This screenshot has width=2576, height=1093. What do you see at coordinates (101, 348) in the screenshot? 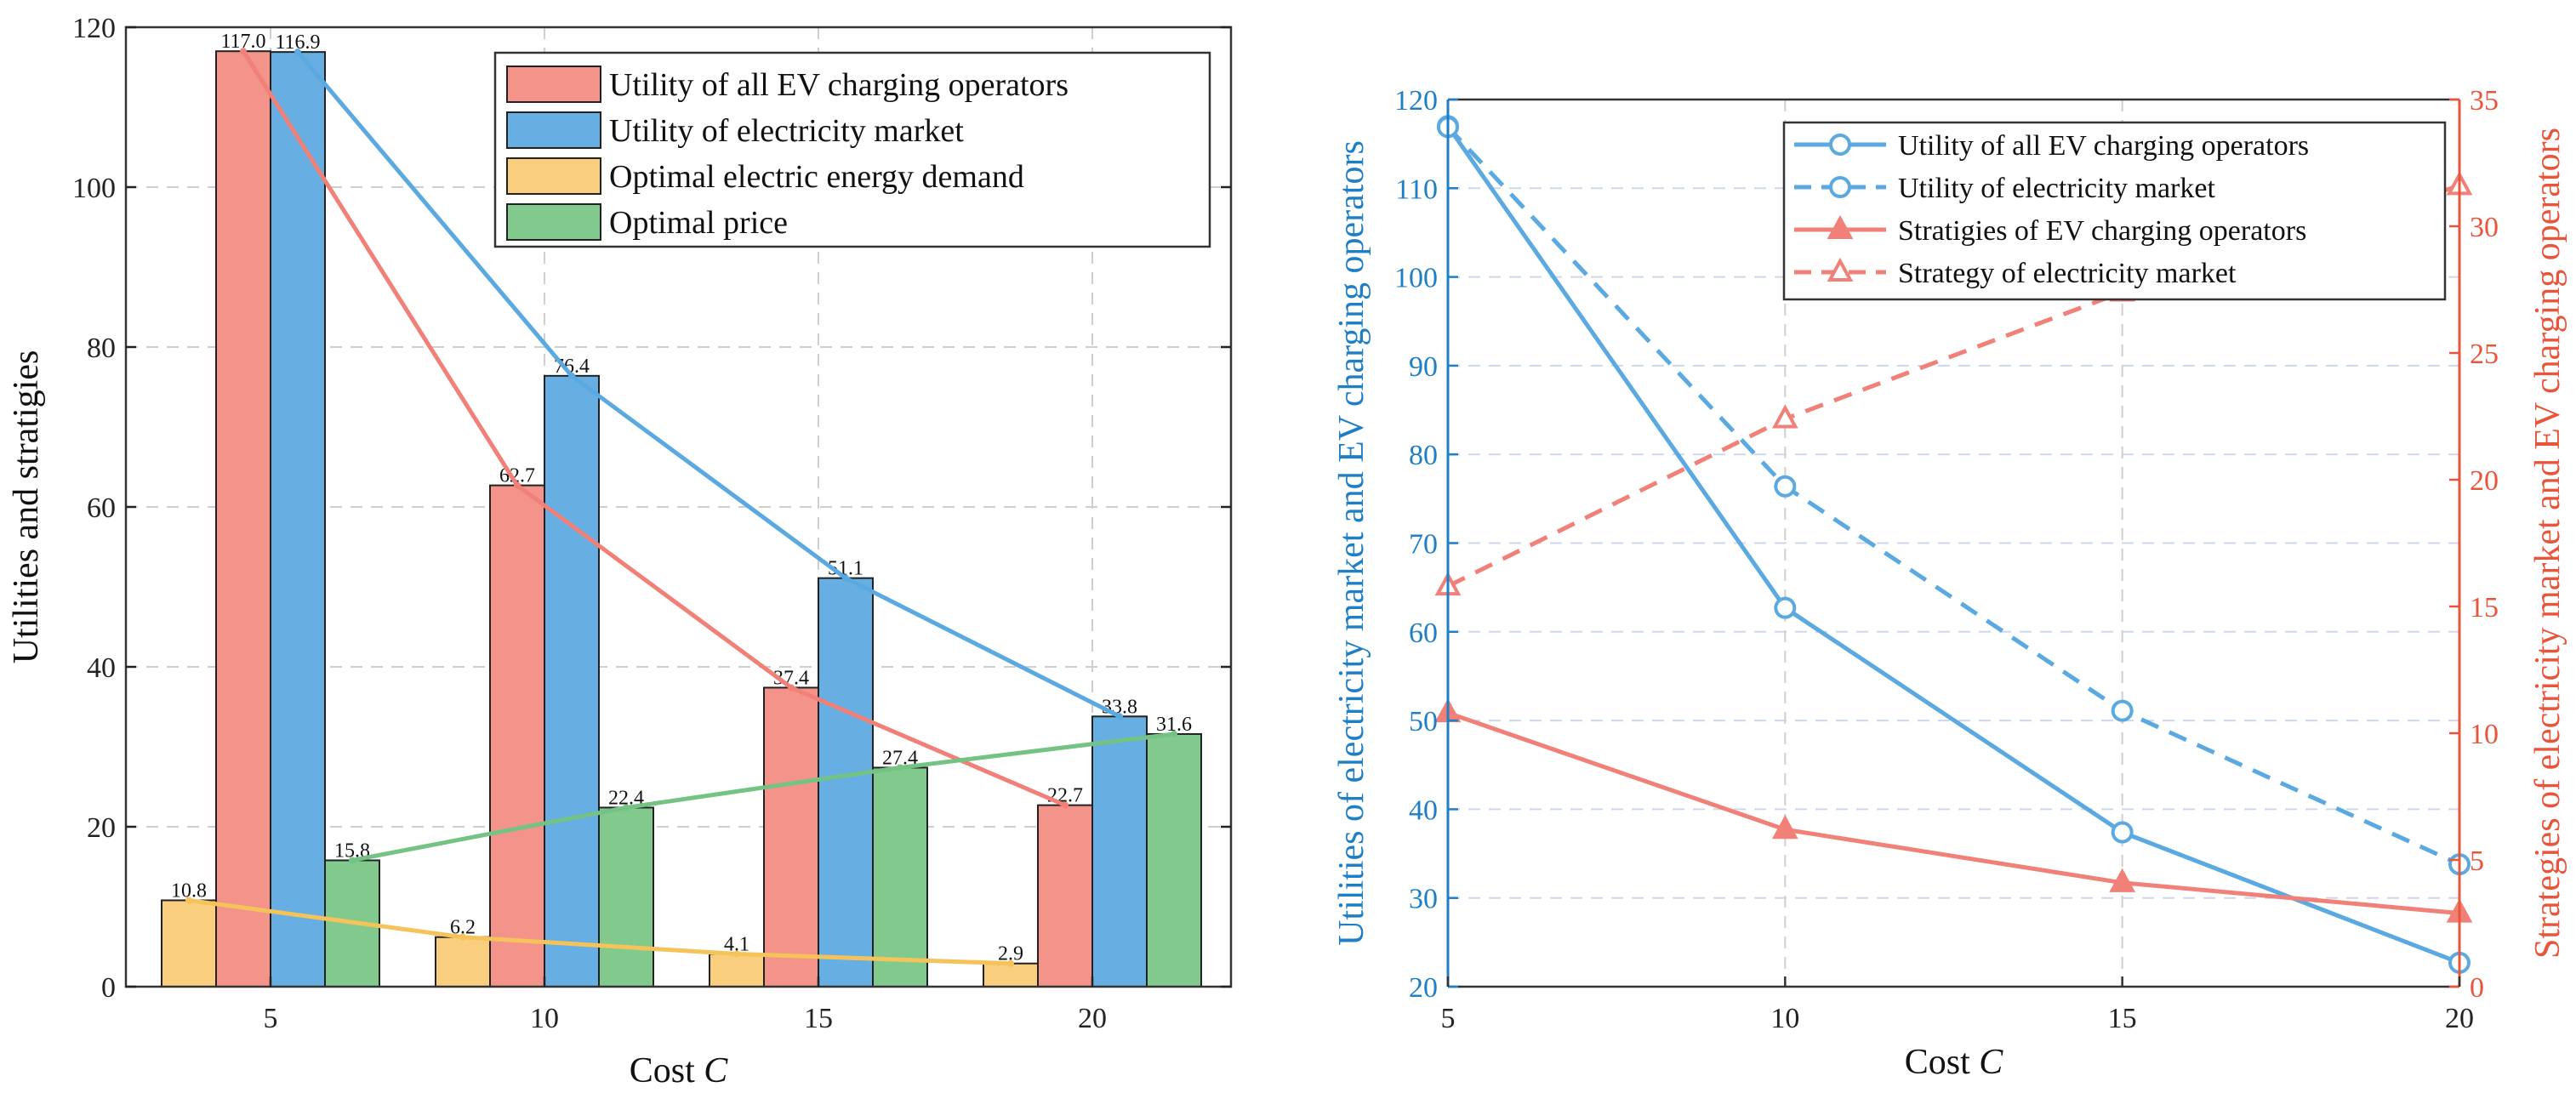
I see `y-tick-label: 80` at bounding box center [101, 348].